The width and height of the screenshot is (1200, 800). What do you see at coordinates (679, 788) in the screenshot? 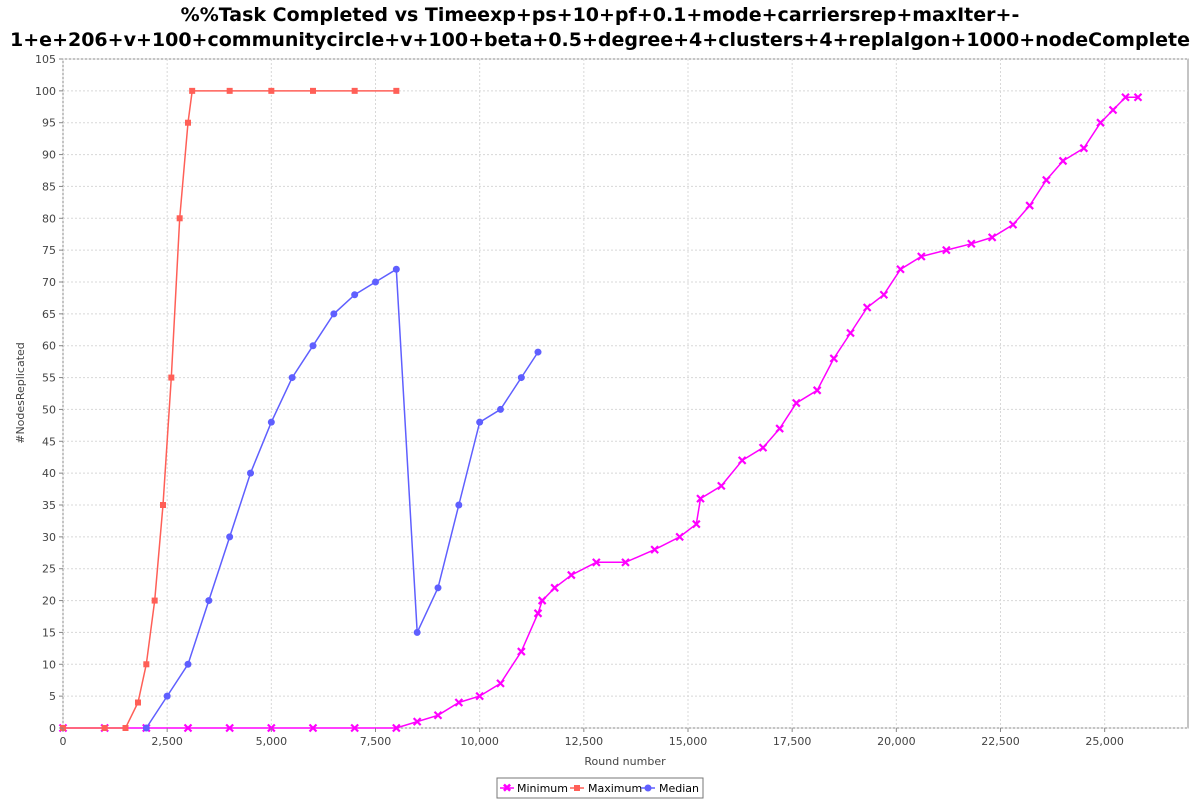
I see `legend-median-label: Median` at bounding box center [679, 788].